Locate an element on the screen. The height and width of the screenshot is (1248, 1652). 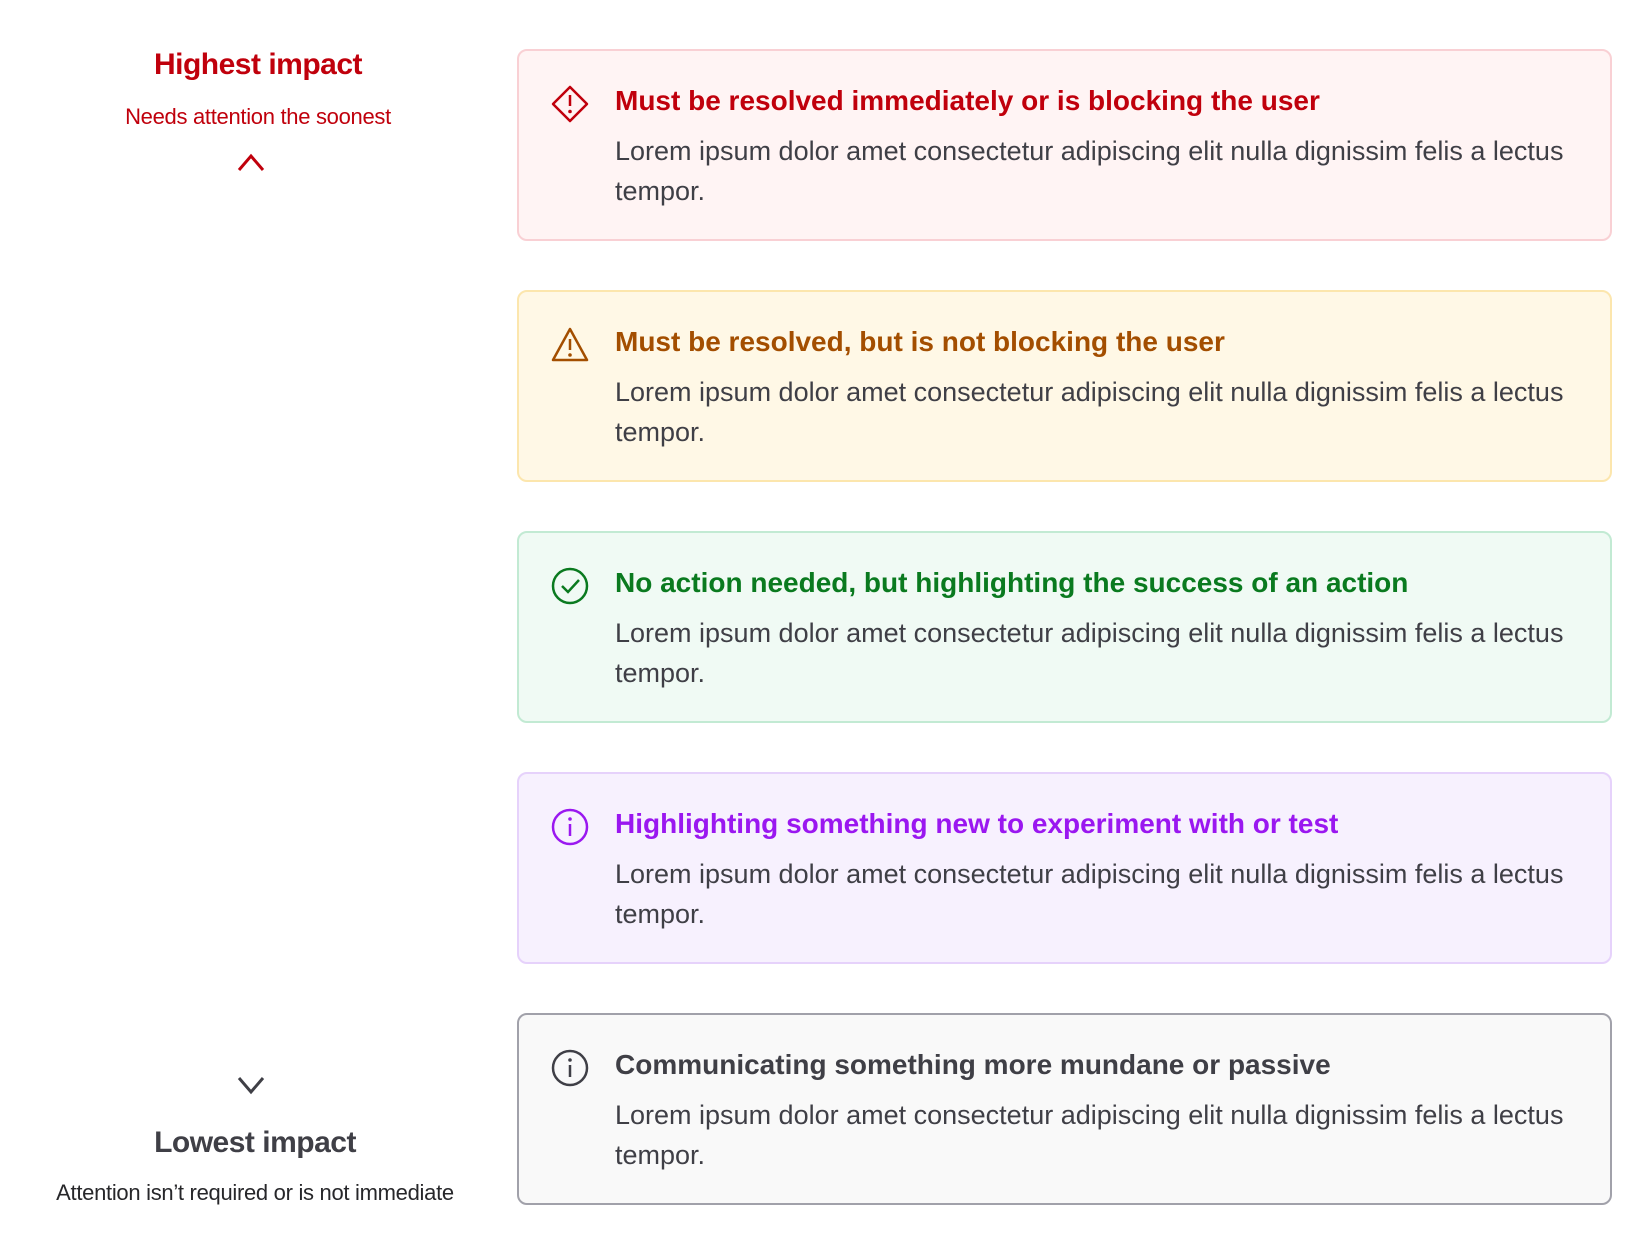
impact-scale-arrow is located at coordinates (251, 624).